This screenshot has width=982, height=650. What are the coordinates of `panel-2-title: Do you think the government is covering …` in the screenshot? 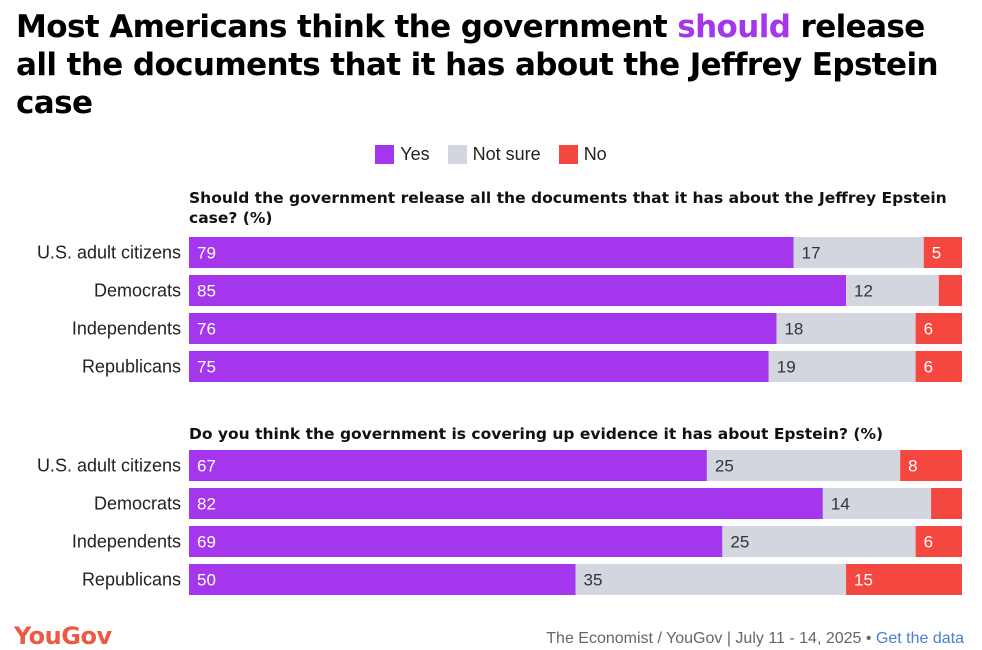 It's located at (536, 434).